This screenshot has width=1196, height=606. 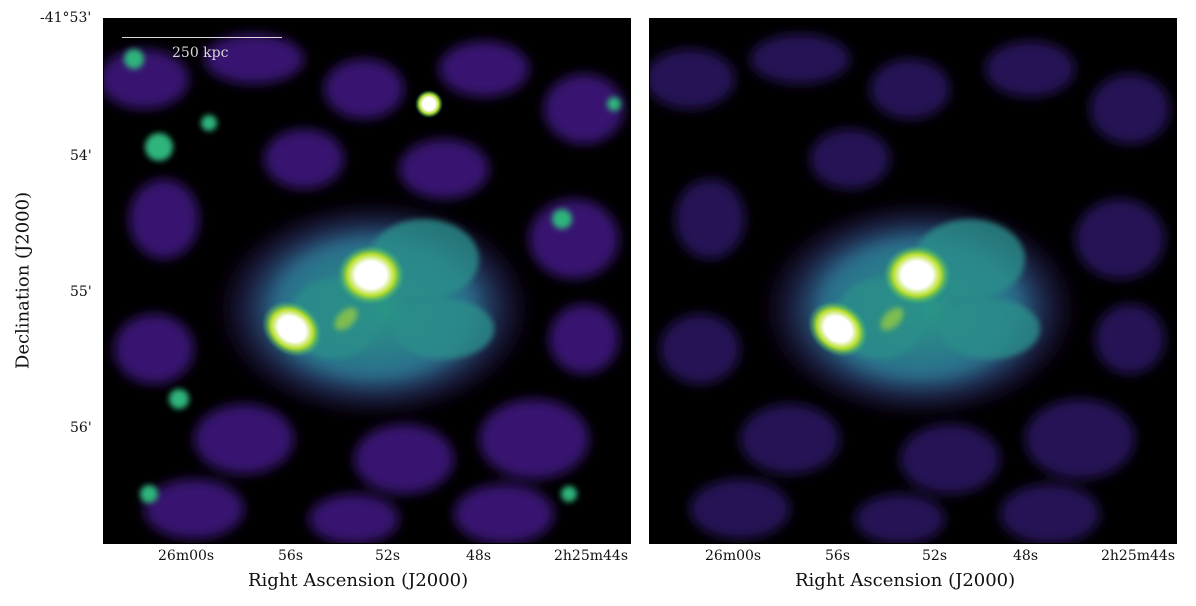 What do you see at coordinates (733, 556) in the screenshot?
I see `right-x-tick-label: 26m00s` at bounding box center [733, 556].